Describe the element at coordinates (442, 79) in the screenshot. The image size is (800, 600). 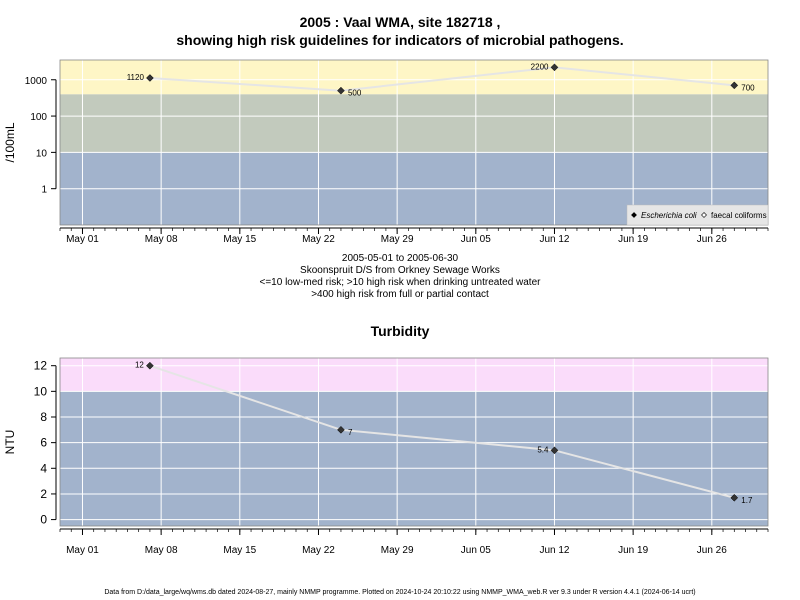
I see `series-line` at that location.